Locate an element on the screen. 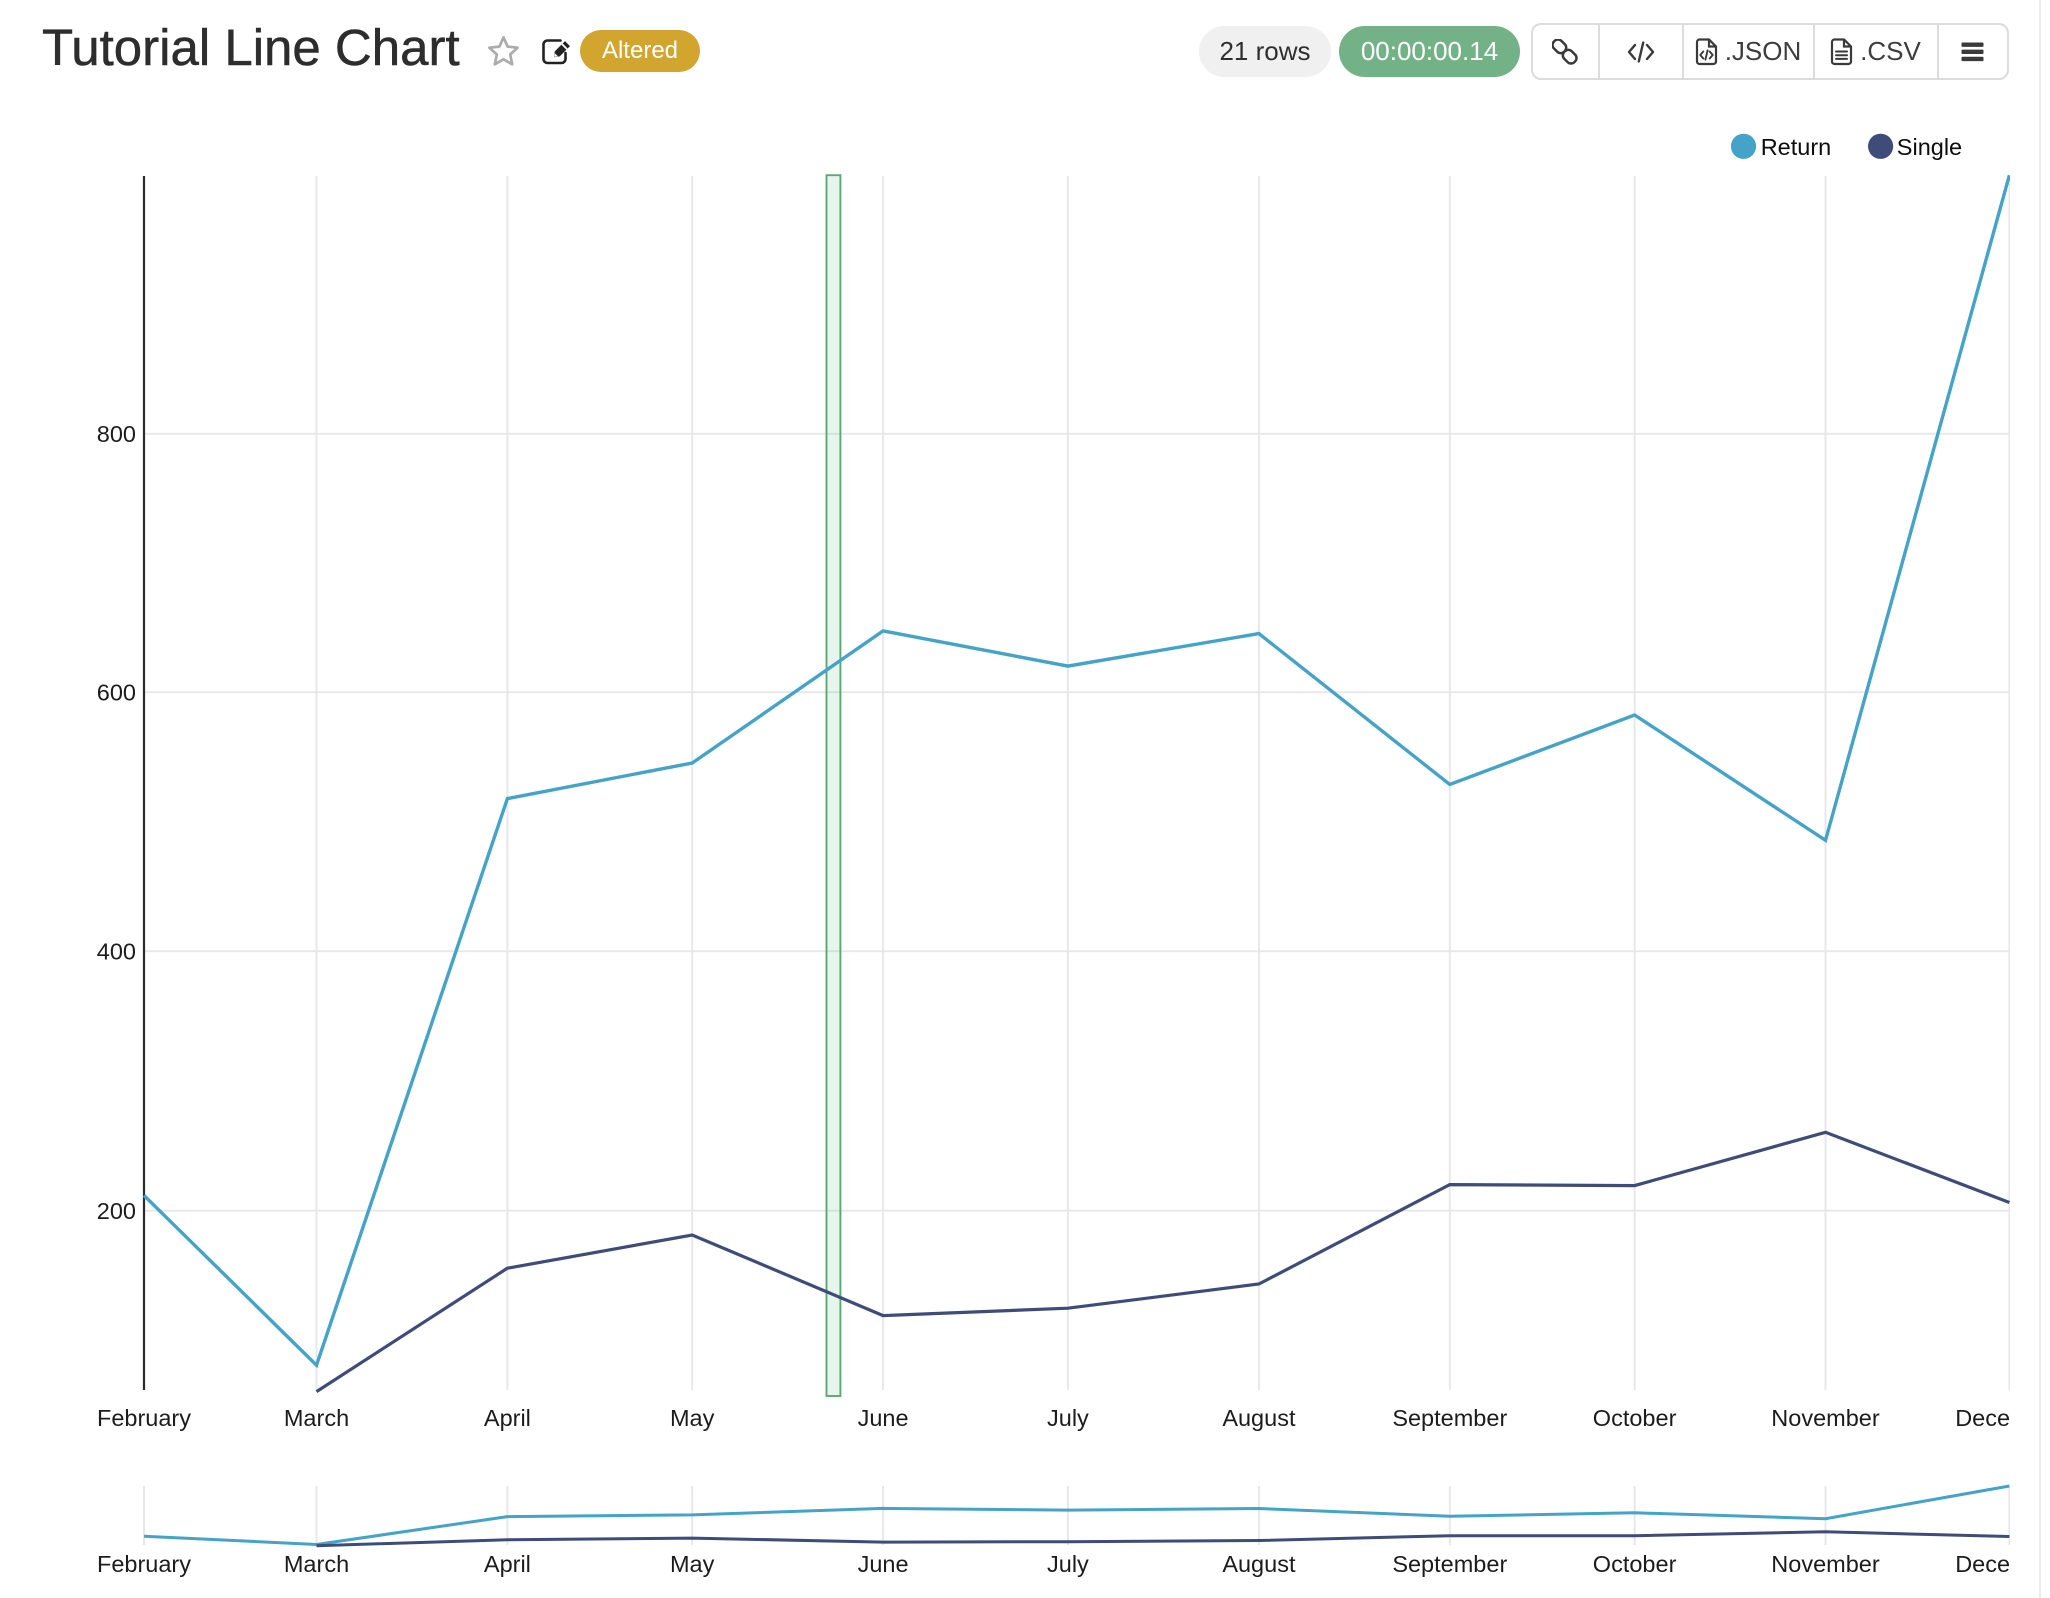  svg-text: 600 is located at coordinates (116, 692).